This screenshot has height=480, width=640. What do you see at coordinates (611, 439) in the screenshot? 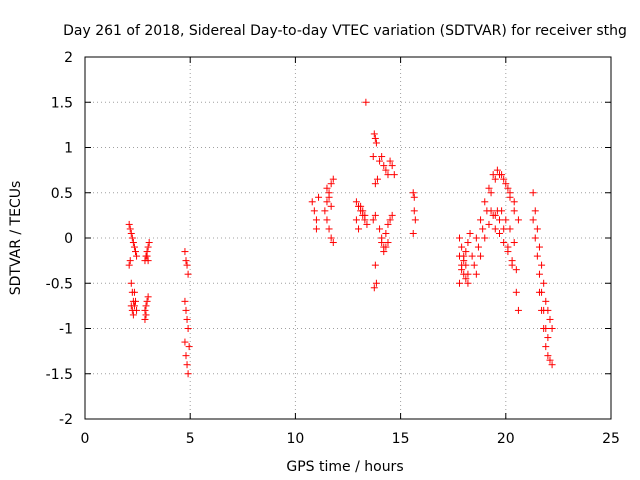
I see `x-tick-label: 25` at bounding box center [611, 439].